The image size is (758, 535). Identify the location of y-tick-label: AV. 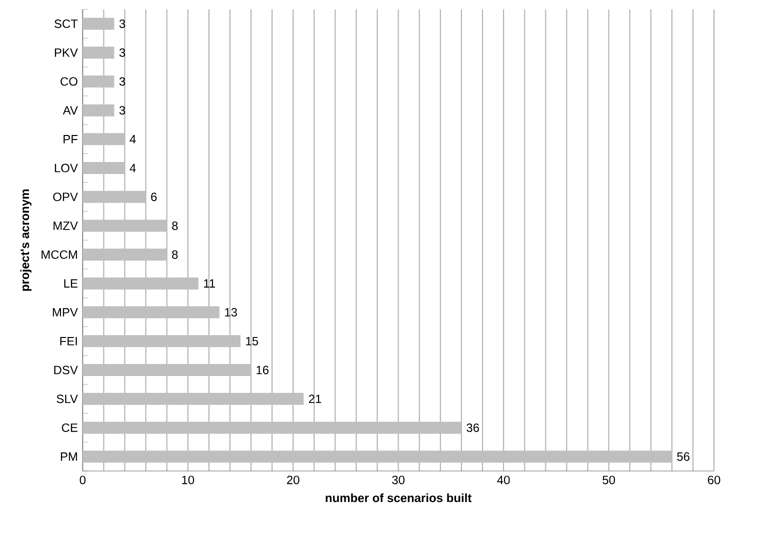
(70, 110).